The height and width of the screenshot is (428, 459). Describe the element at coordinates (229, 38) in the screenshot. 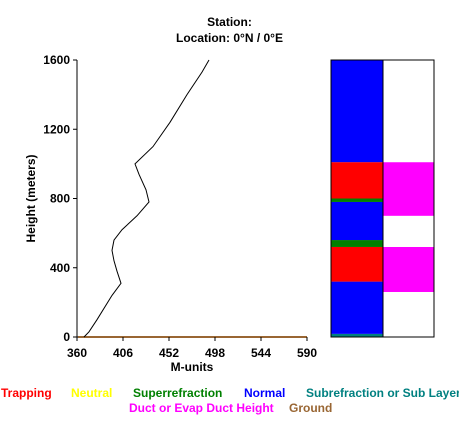

I see `location-title: Location: 0°N / 0°E` at that location.